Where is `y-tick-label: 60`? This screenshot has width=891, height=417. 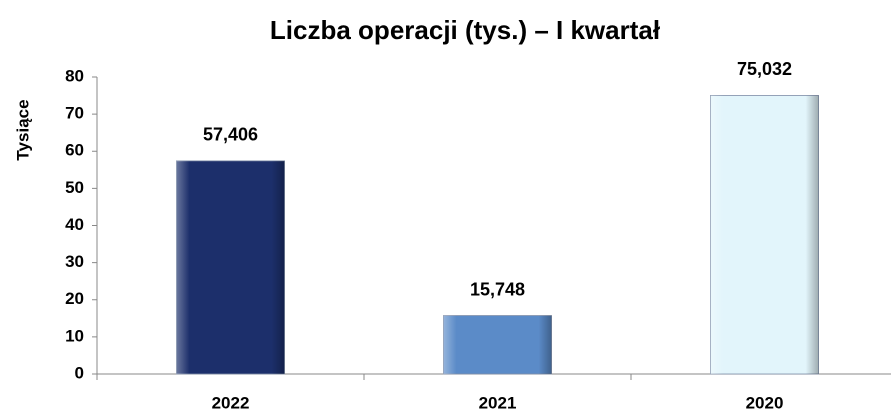
y-tick-label: 60 is located at coordinates (74, 150).